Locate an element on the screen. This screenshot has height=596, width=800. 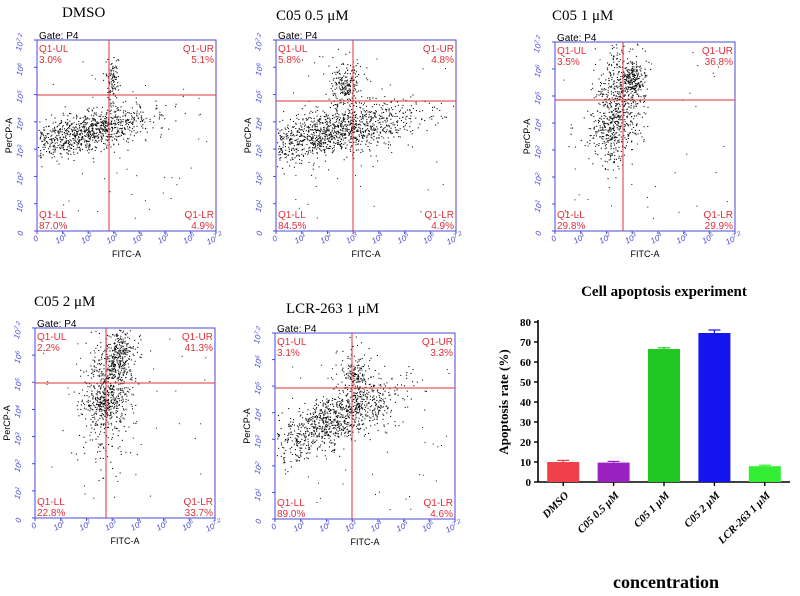
quadrant-lr-value: 4.9% is located at coordinates (202, 226).